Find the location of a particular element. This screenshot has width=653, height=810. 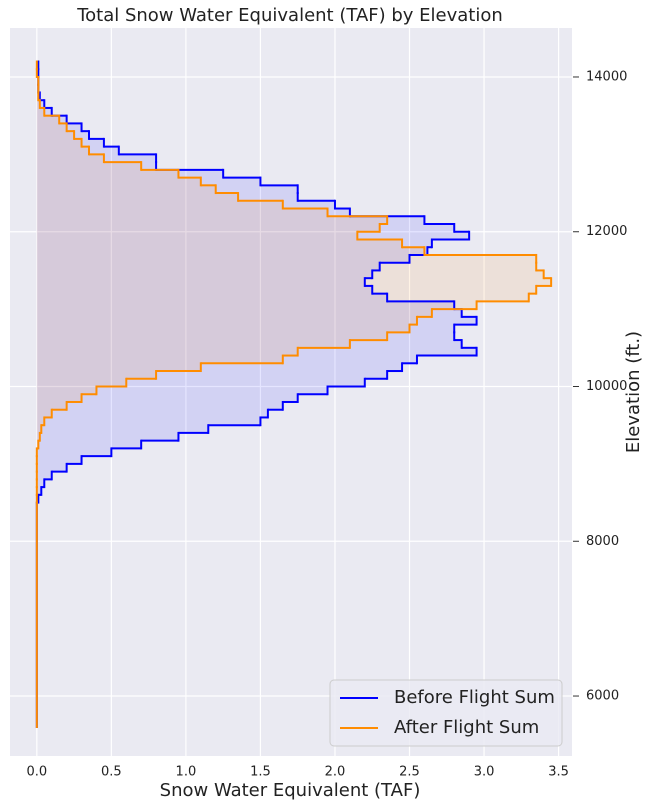

x-axis-label: Snow Water Equivalent (TAF) is located at coordinates (290, 790).